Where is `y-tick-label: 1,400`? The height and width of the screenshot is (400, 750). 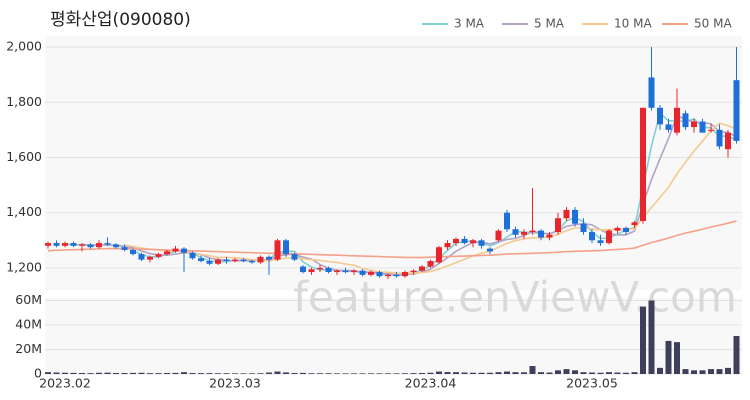 y-tick-label: 1,400 is located at coordinates (24, 211).